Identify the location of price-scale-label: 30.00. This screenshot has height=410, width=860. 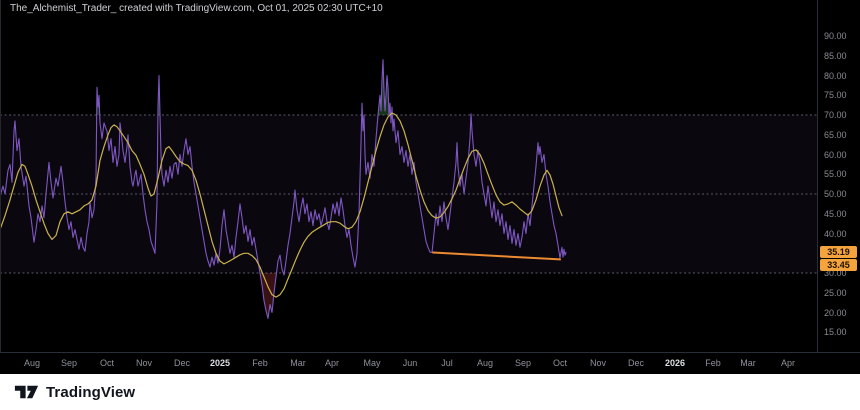
(835, 273).